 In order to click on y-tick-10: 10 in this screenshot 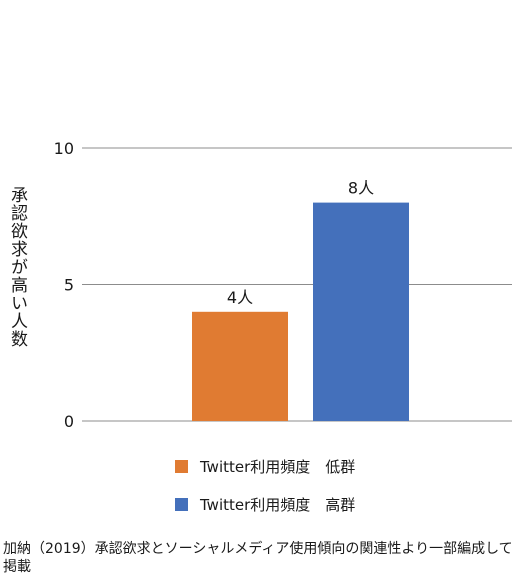, I will do `click(64, 148)`.